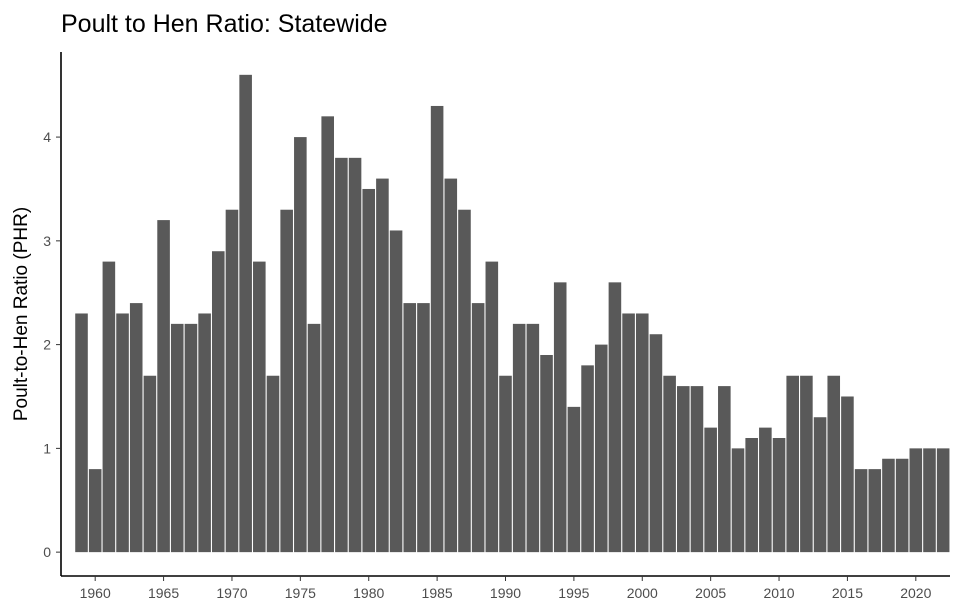  I want to click on x-tick-label: 1995, so click(573, 593).